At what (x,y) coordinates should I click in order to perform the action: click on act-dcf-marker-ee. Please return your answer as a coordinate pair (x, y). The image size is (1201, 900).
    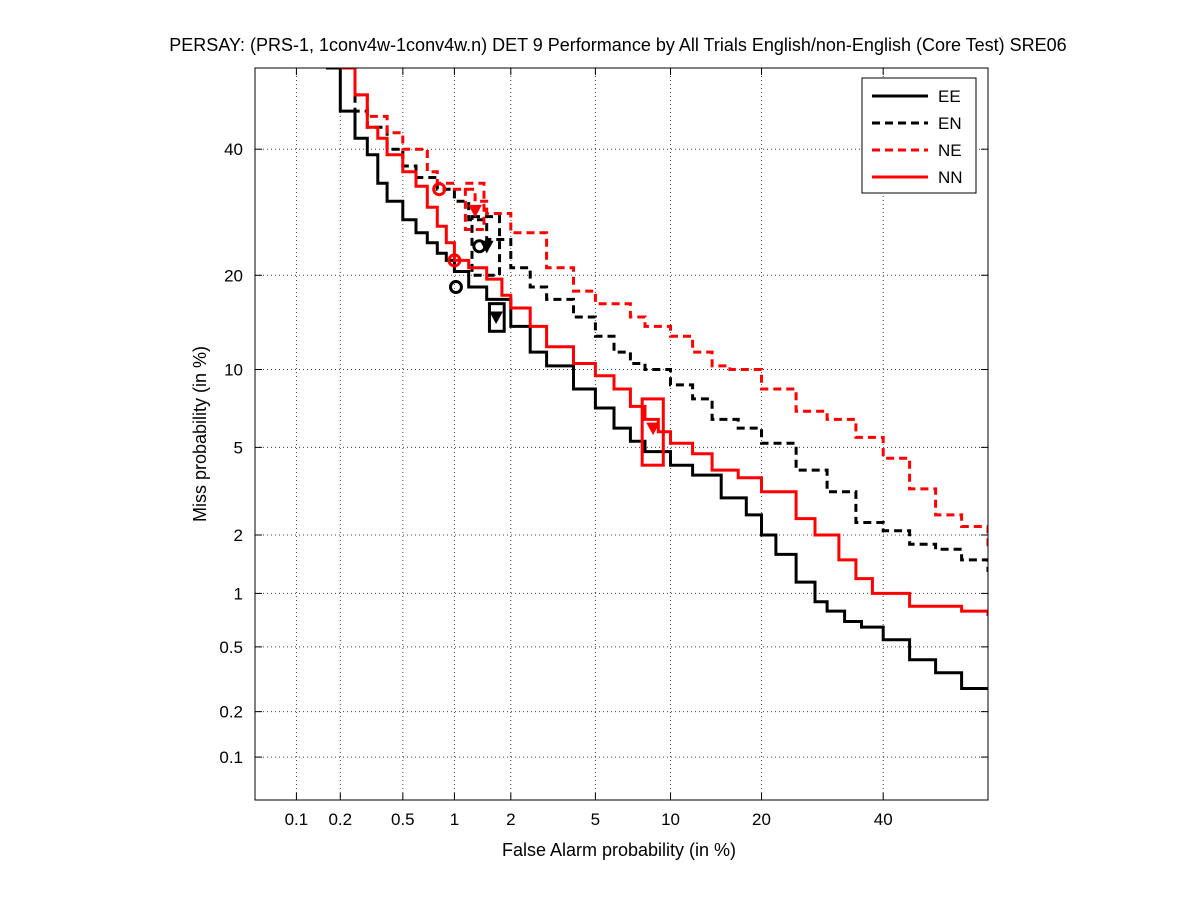
    Looking at the image, I should click on (455, 287).